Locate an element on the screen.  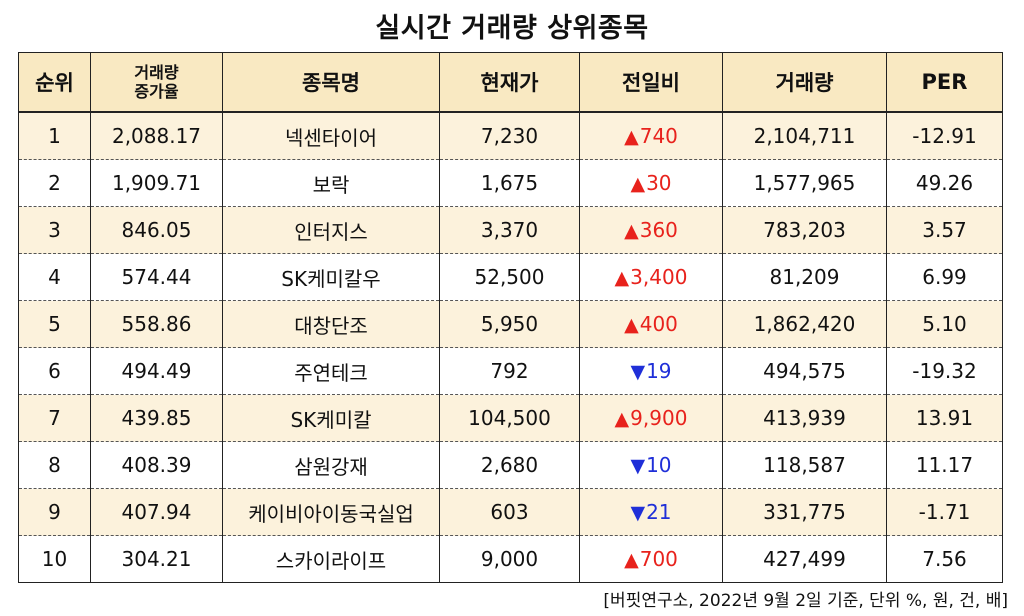
change-value: 3,400 is located at coordinates (659, 277).